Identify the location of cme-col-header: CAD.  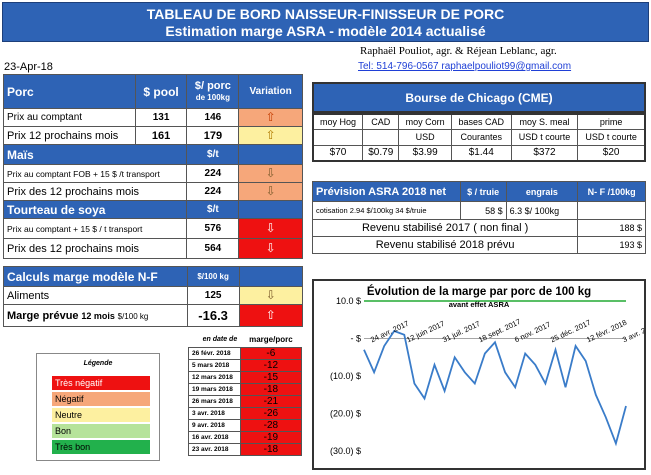
(381, 121).